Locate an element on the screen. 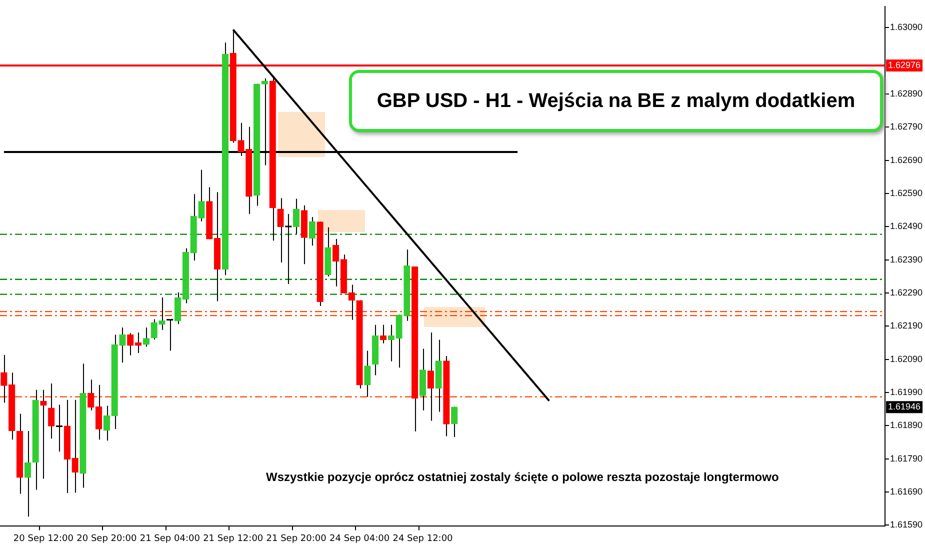 This screenshot has height=547, width=925. y-tick-label: 1.62390 is located at coordinates (906, 259).